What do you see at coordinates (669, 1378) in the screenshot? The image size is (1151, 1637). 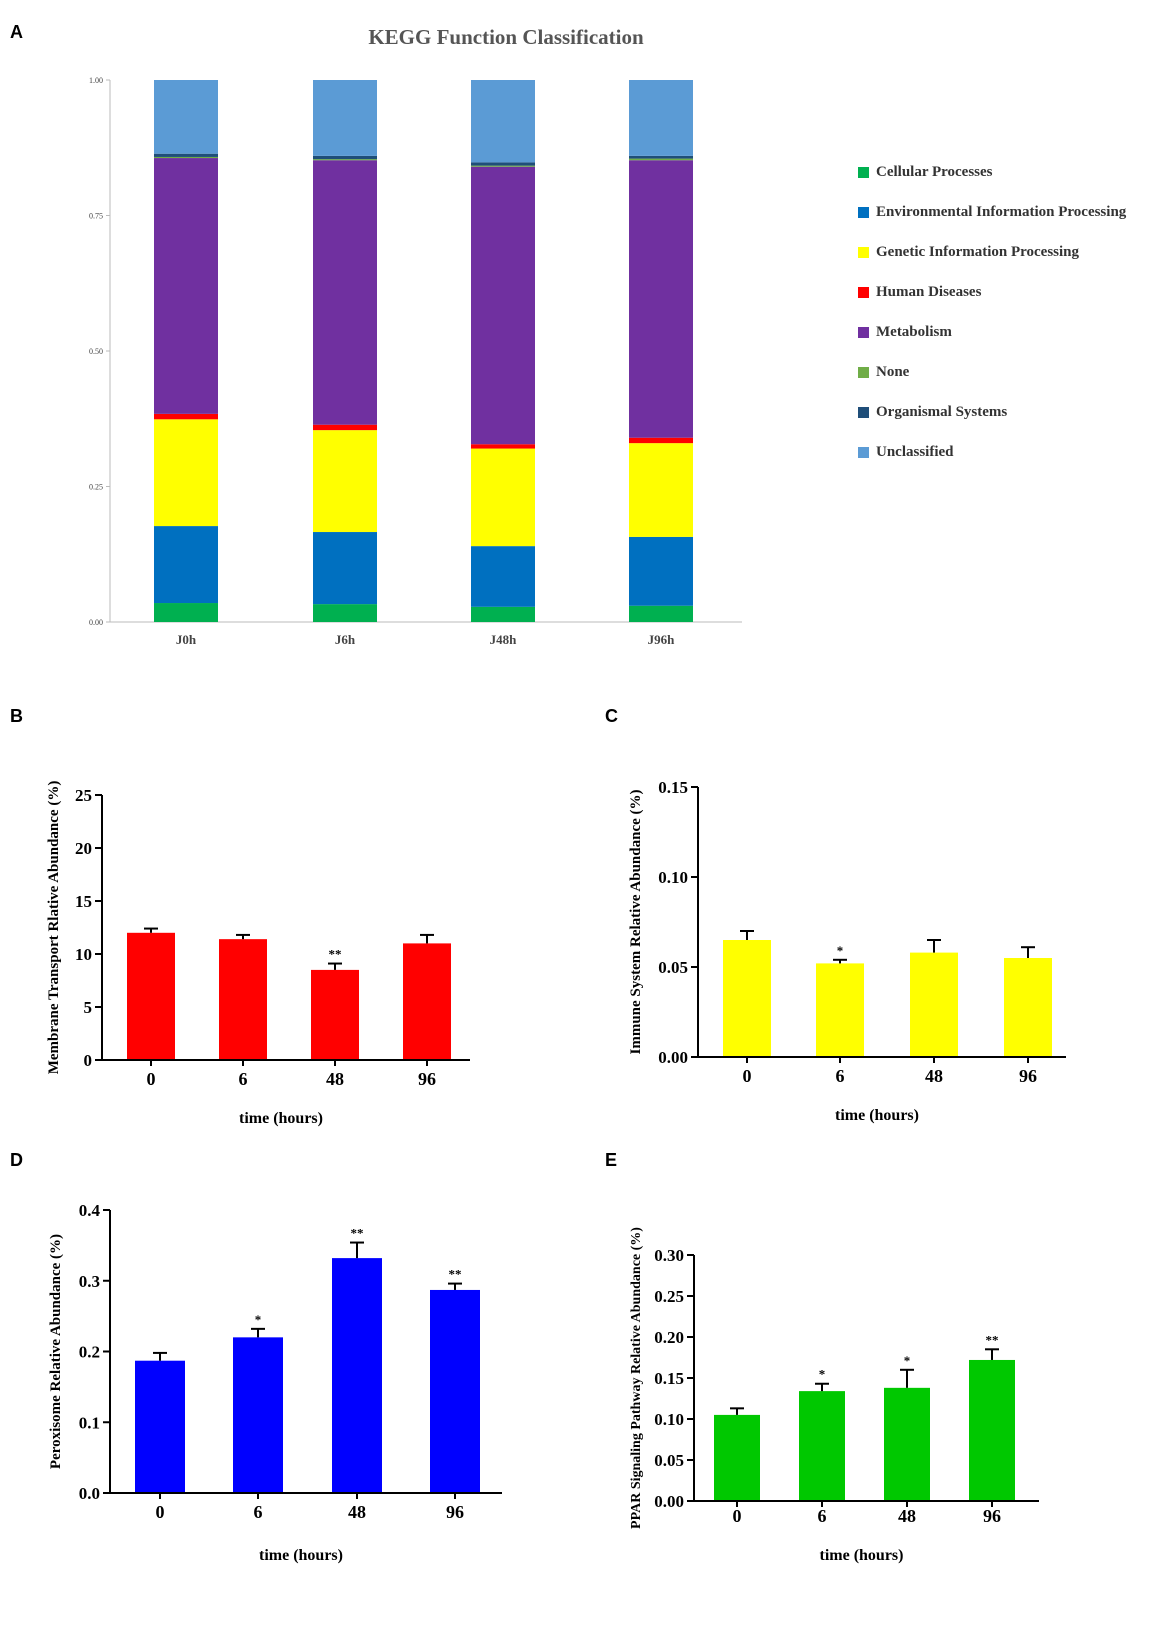 I see `chart-e-y-tick-label: 0.15` at bounding box center [669, 1378].